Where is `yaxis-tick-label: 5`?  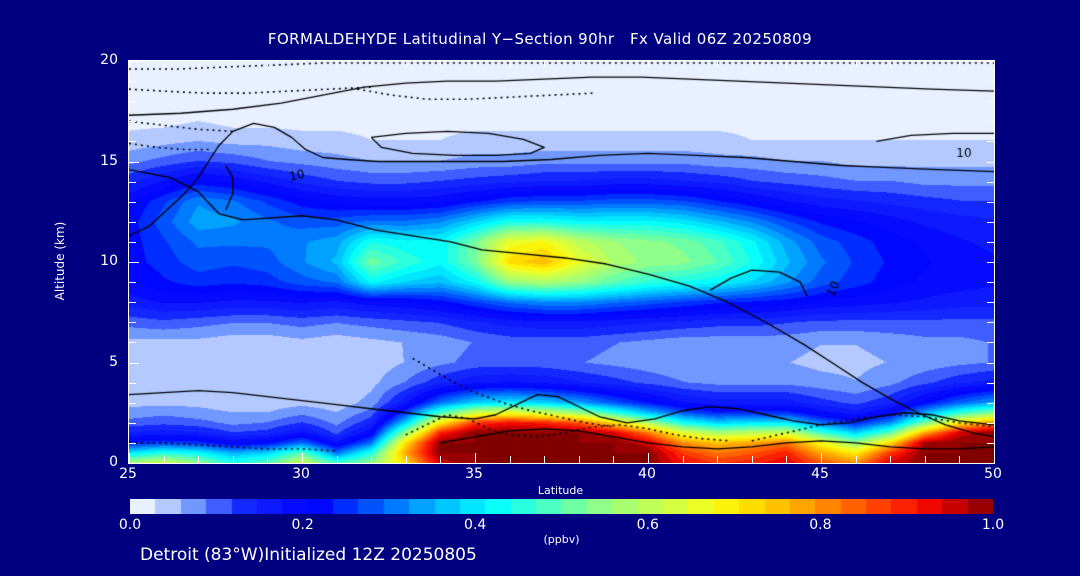
yaxis-tick-label: 5 is located at coordinates (113, 361).